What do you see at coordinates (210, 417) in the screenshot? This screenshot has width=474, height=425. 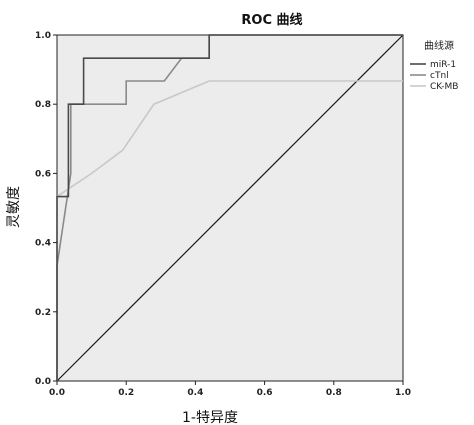 I see `x-axis-title: 1-特异度` at bounding box center [210, 417].